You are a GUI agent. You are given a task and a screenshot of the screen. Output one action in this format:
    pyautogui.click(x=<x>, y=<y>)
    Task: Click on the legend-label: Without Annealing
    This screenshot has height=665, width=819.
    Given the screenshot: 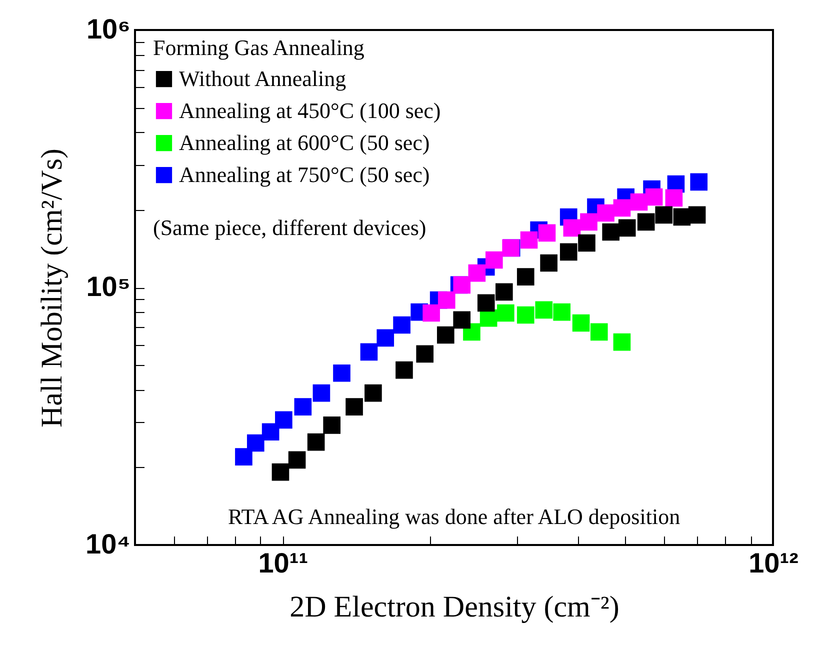 What is the action you would take?
    pyautogui.click(x=262, y=78)
    